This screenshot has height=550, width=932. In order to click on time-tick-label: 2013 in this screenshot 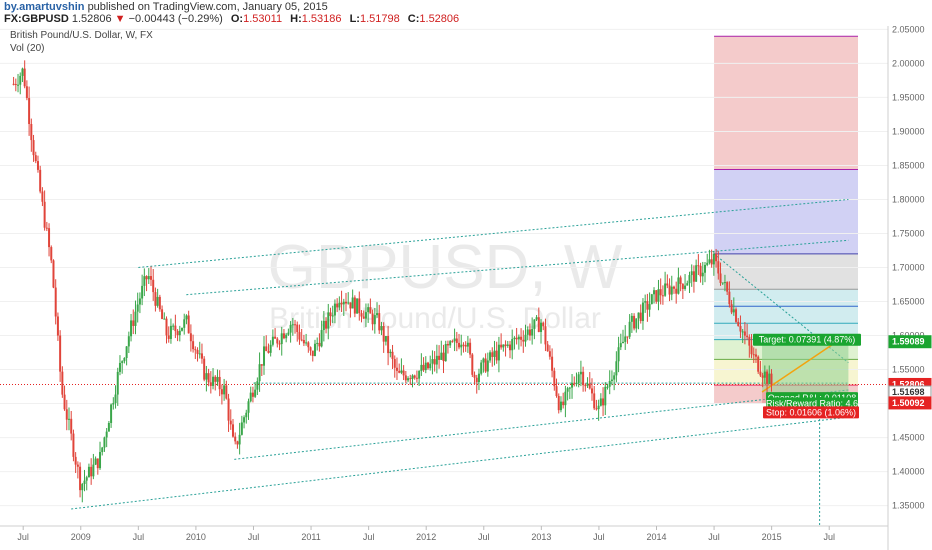, I will do `click(541, 537)`.